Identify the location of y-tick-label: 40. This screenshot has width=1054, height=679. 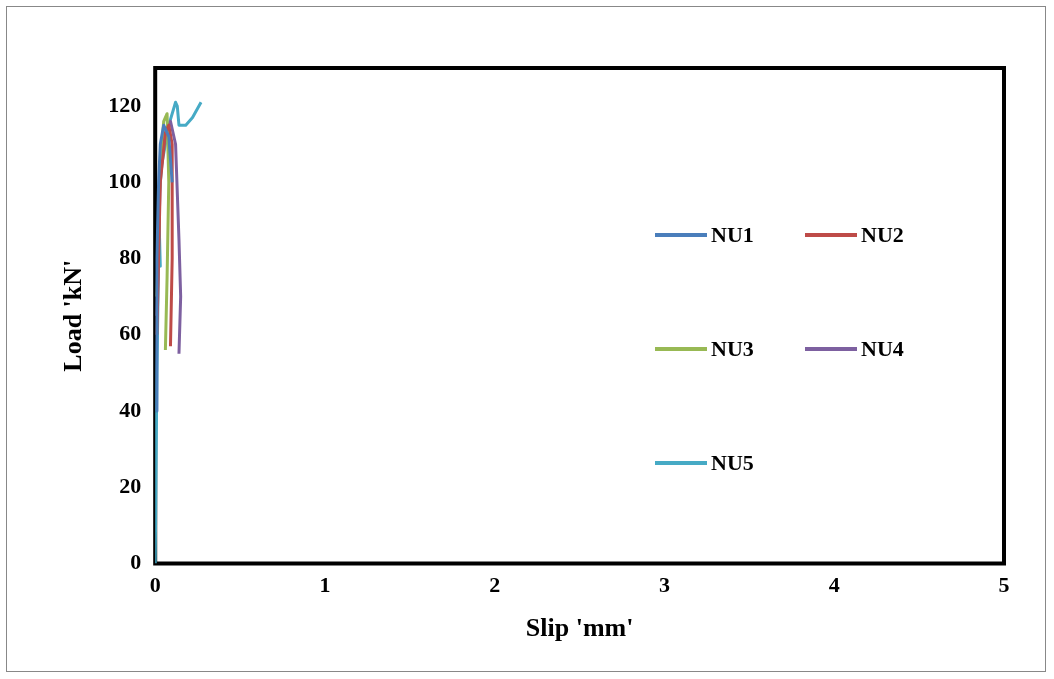
(130, 409).